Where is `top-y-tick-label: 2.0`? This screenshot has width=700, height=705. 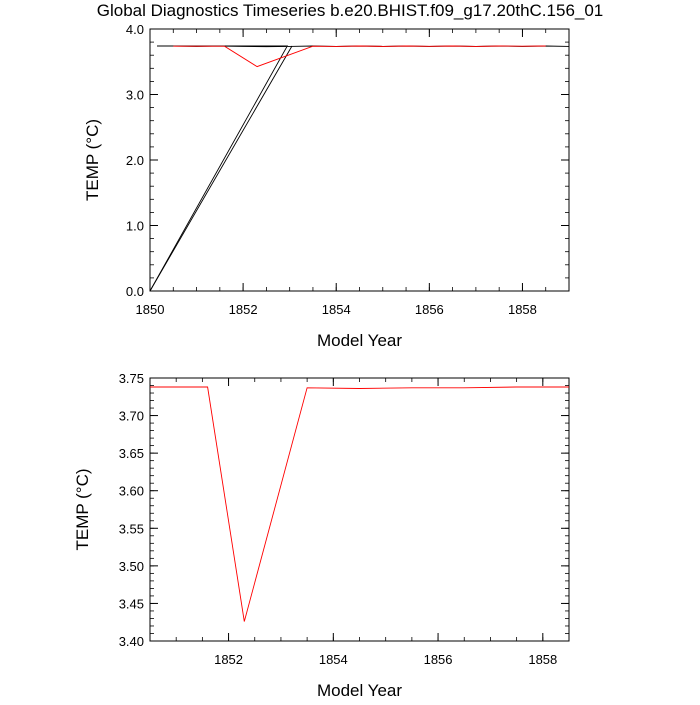 top-y-tick-label: 2.0 is located at coordinates (135, 160).